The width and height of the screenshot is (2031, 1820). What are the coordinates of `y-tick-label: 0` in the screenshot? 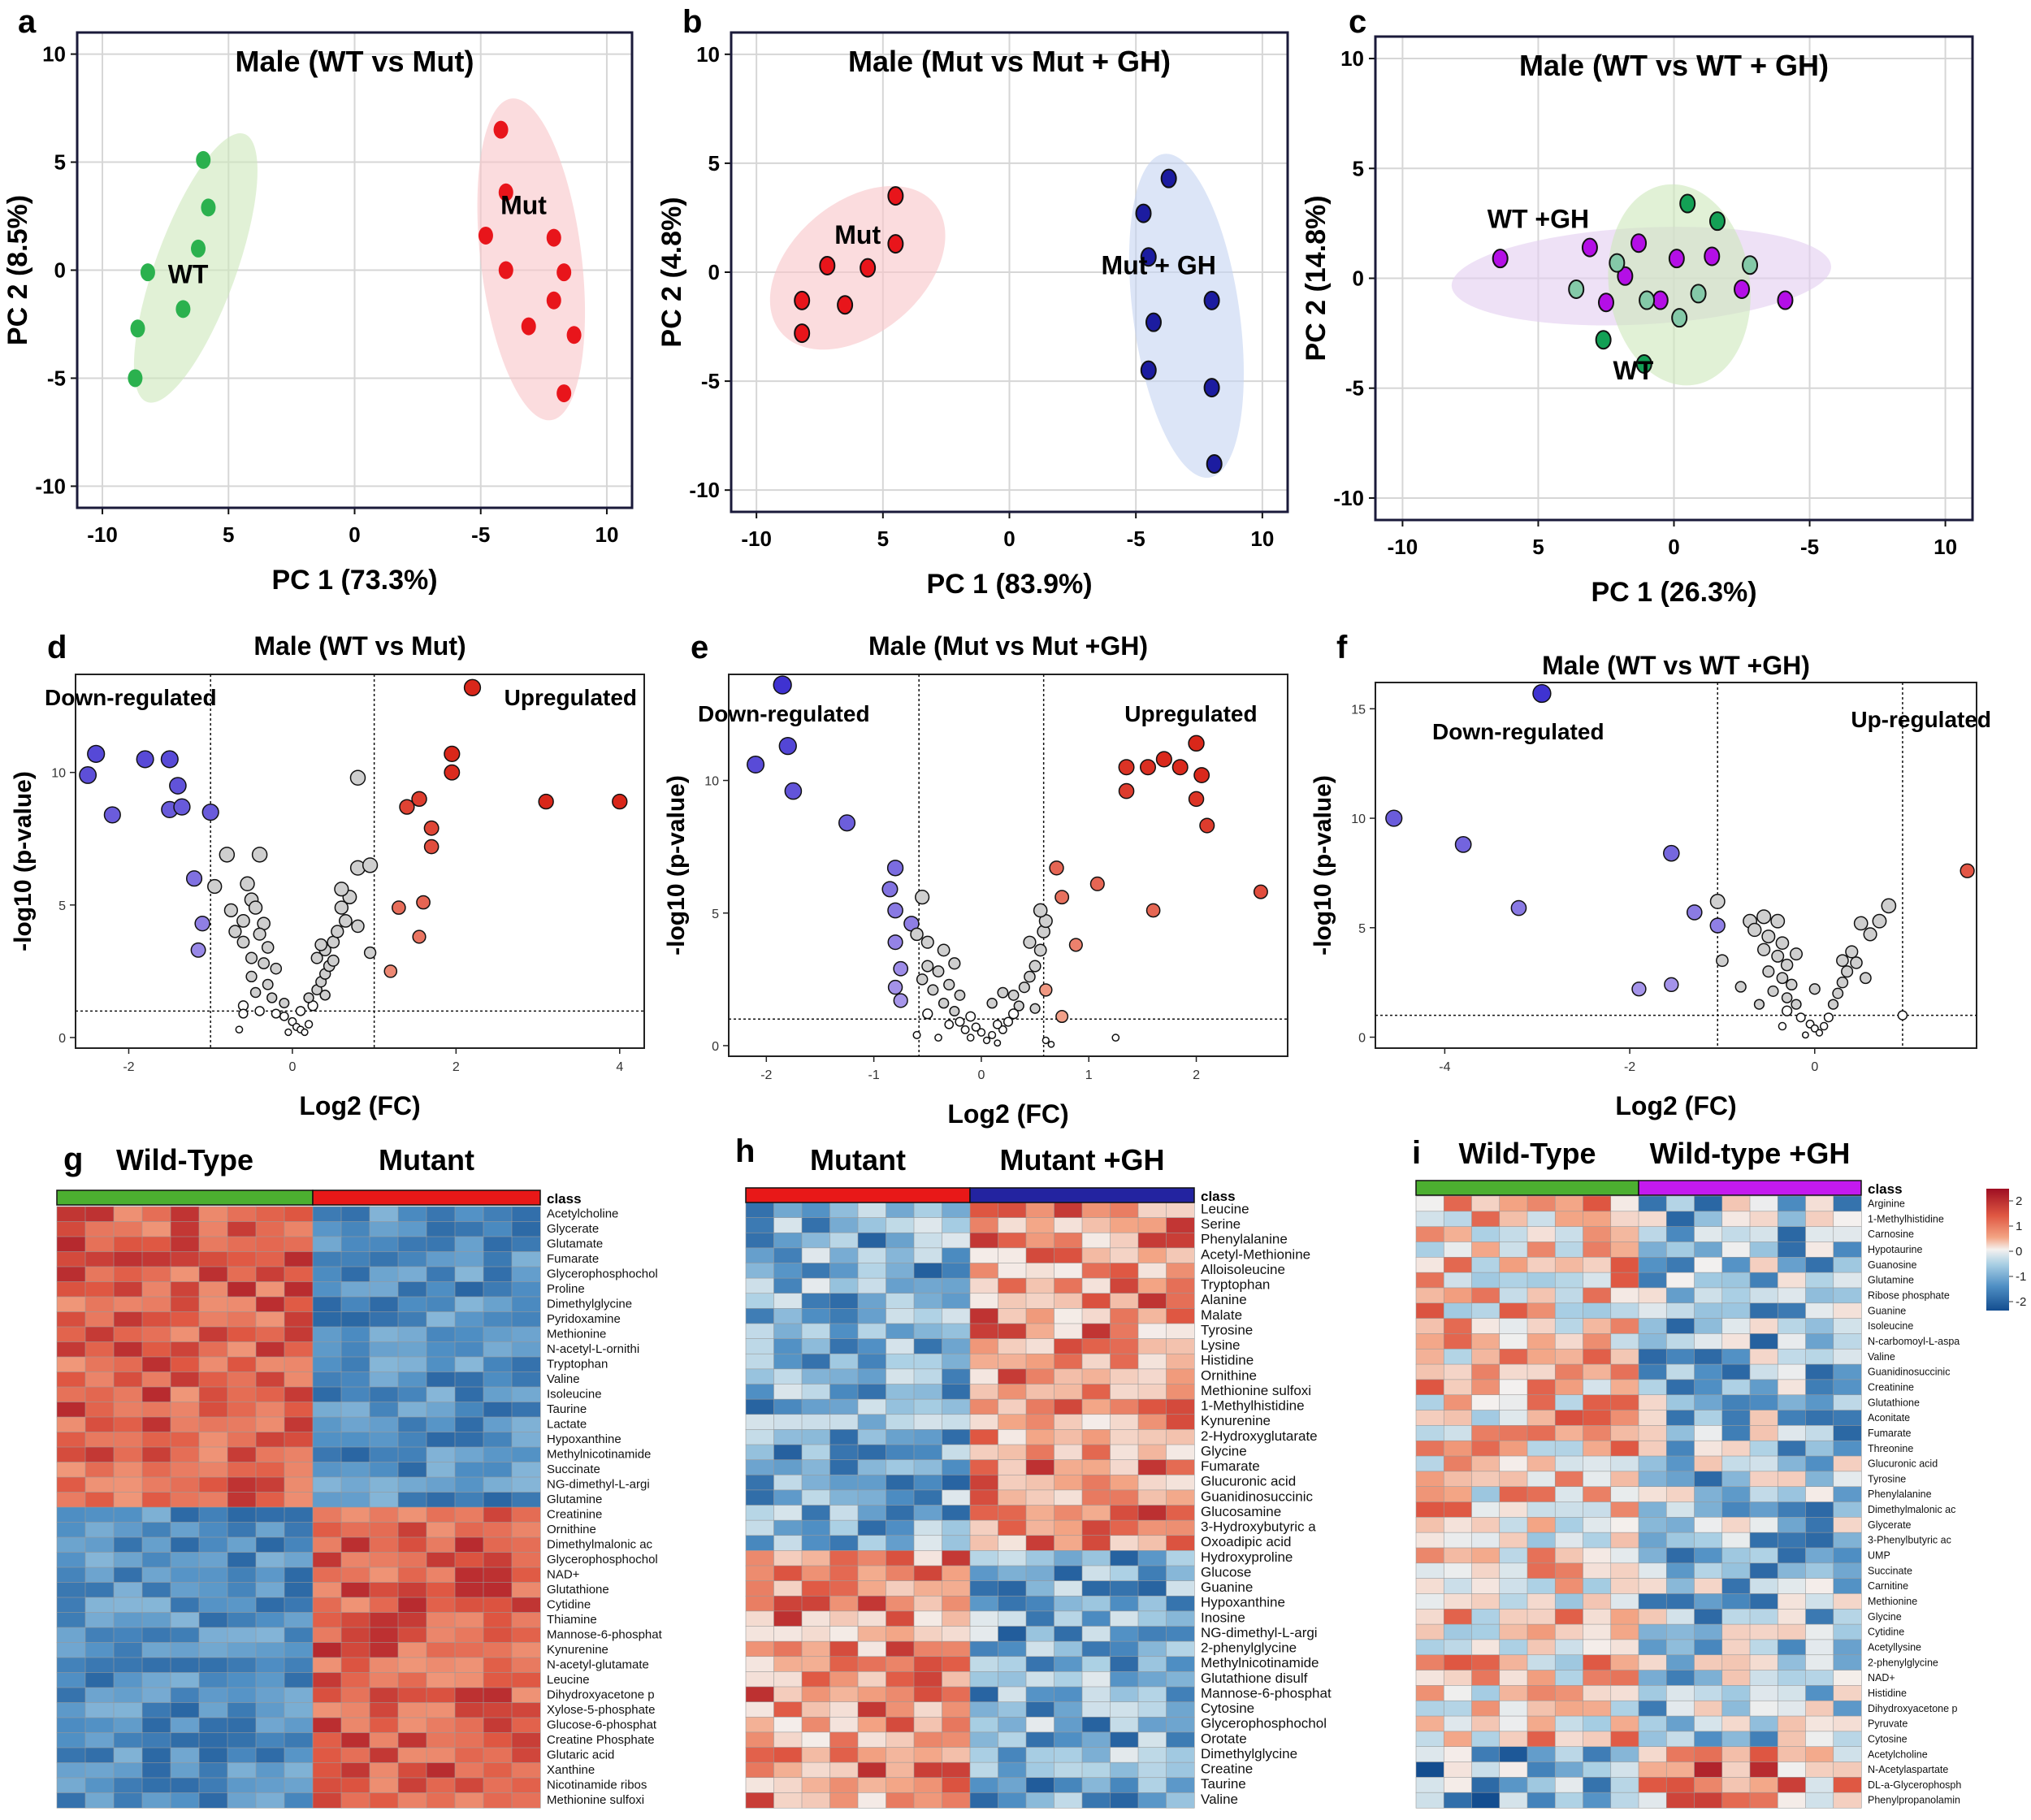 It's located at (1362, 1039).